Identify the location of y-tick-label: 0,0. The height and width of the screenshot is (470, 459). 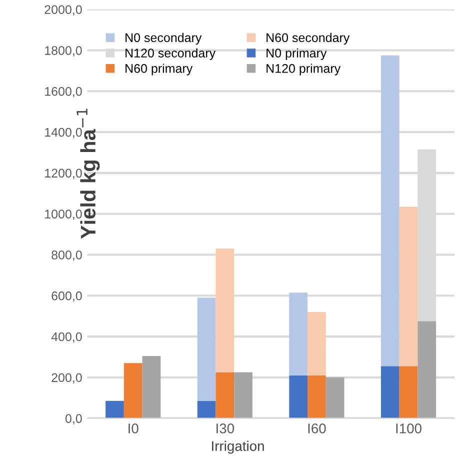
(73, 419).